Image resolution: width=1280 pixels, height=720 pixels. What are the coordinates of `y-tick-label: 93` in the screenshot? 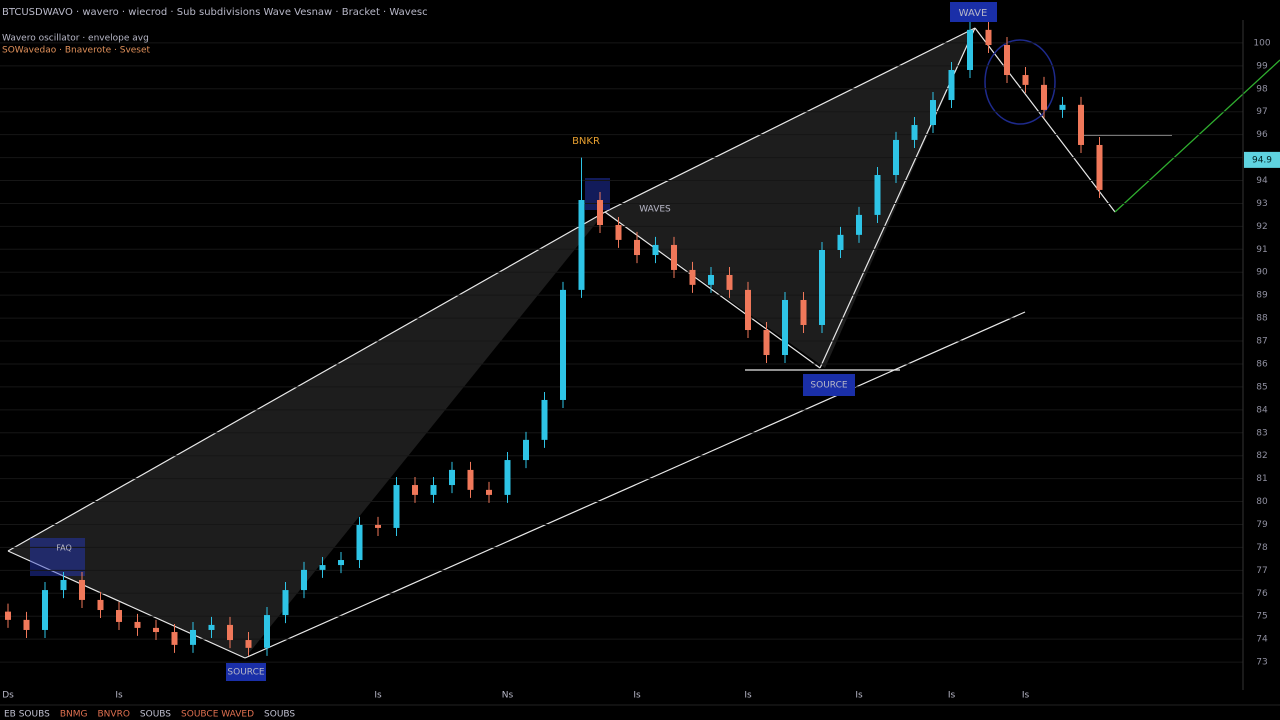 It's located at (1261, 204).